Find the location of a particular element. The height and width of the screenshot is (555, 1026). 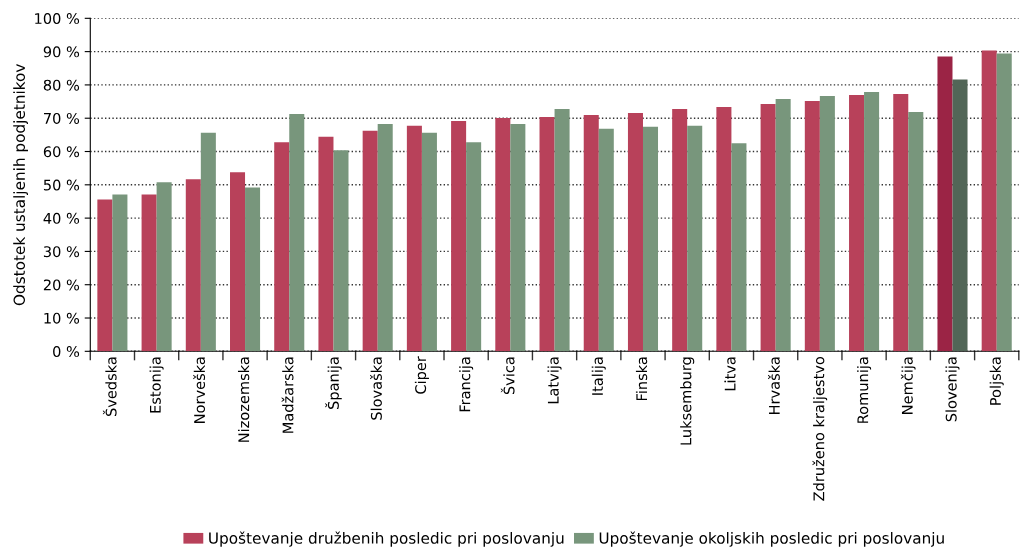

x-tick-label: Ciper is located at coordinates (421, 375).